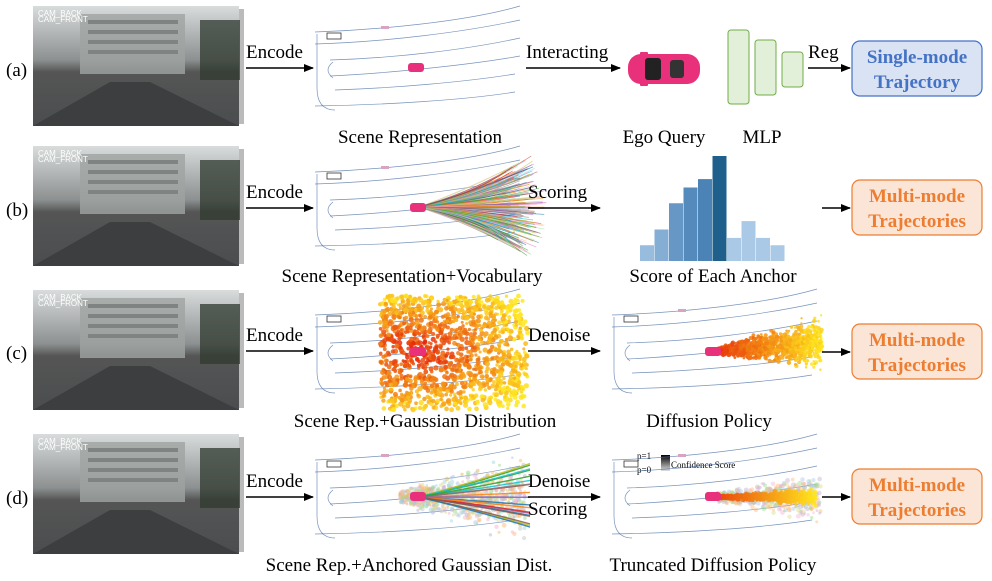  I want to click on policy-caption: Truncated Diffusion Policy, so click(713, 565).